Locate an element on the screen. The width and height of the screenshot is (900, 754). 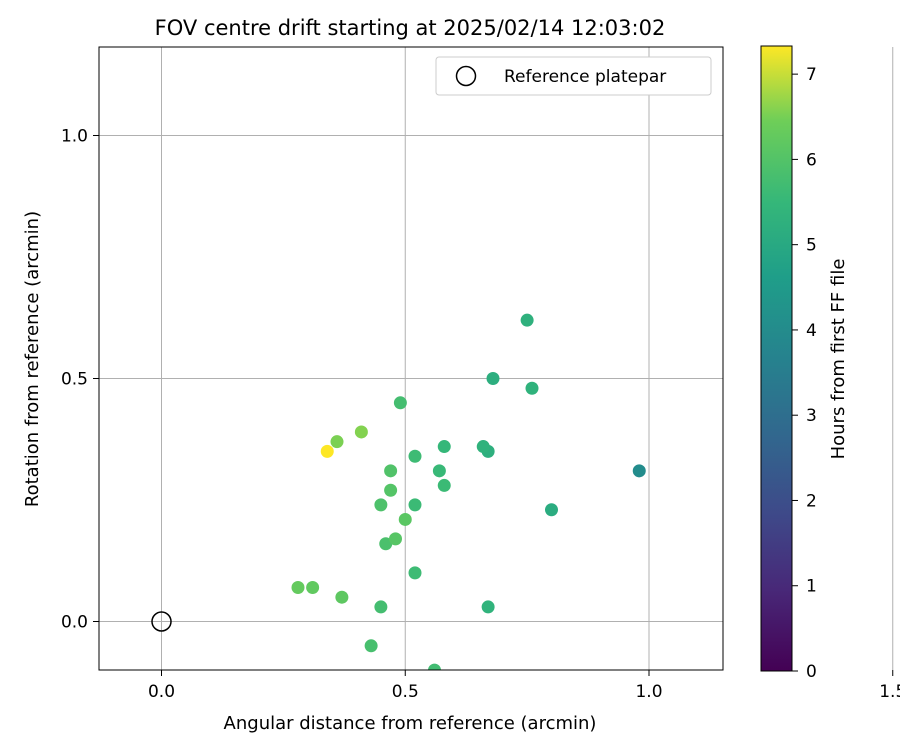
colorbar-tick-label: 6 is located at coordinates (811, 160).